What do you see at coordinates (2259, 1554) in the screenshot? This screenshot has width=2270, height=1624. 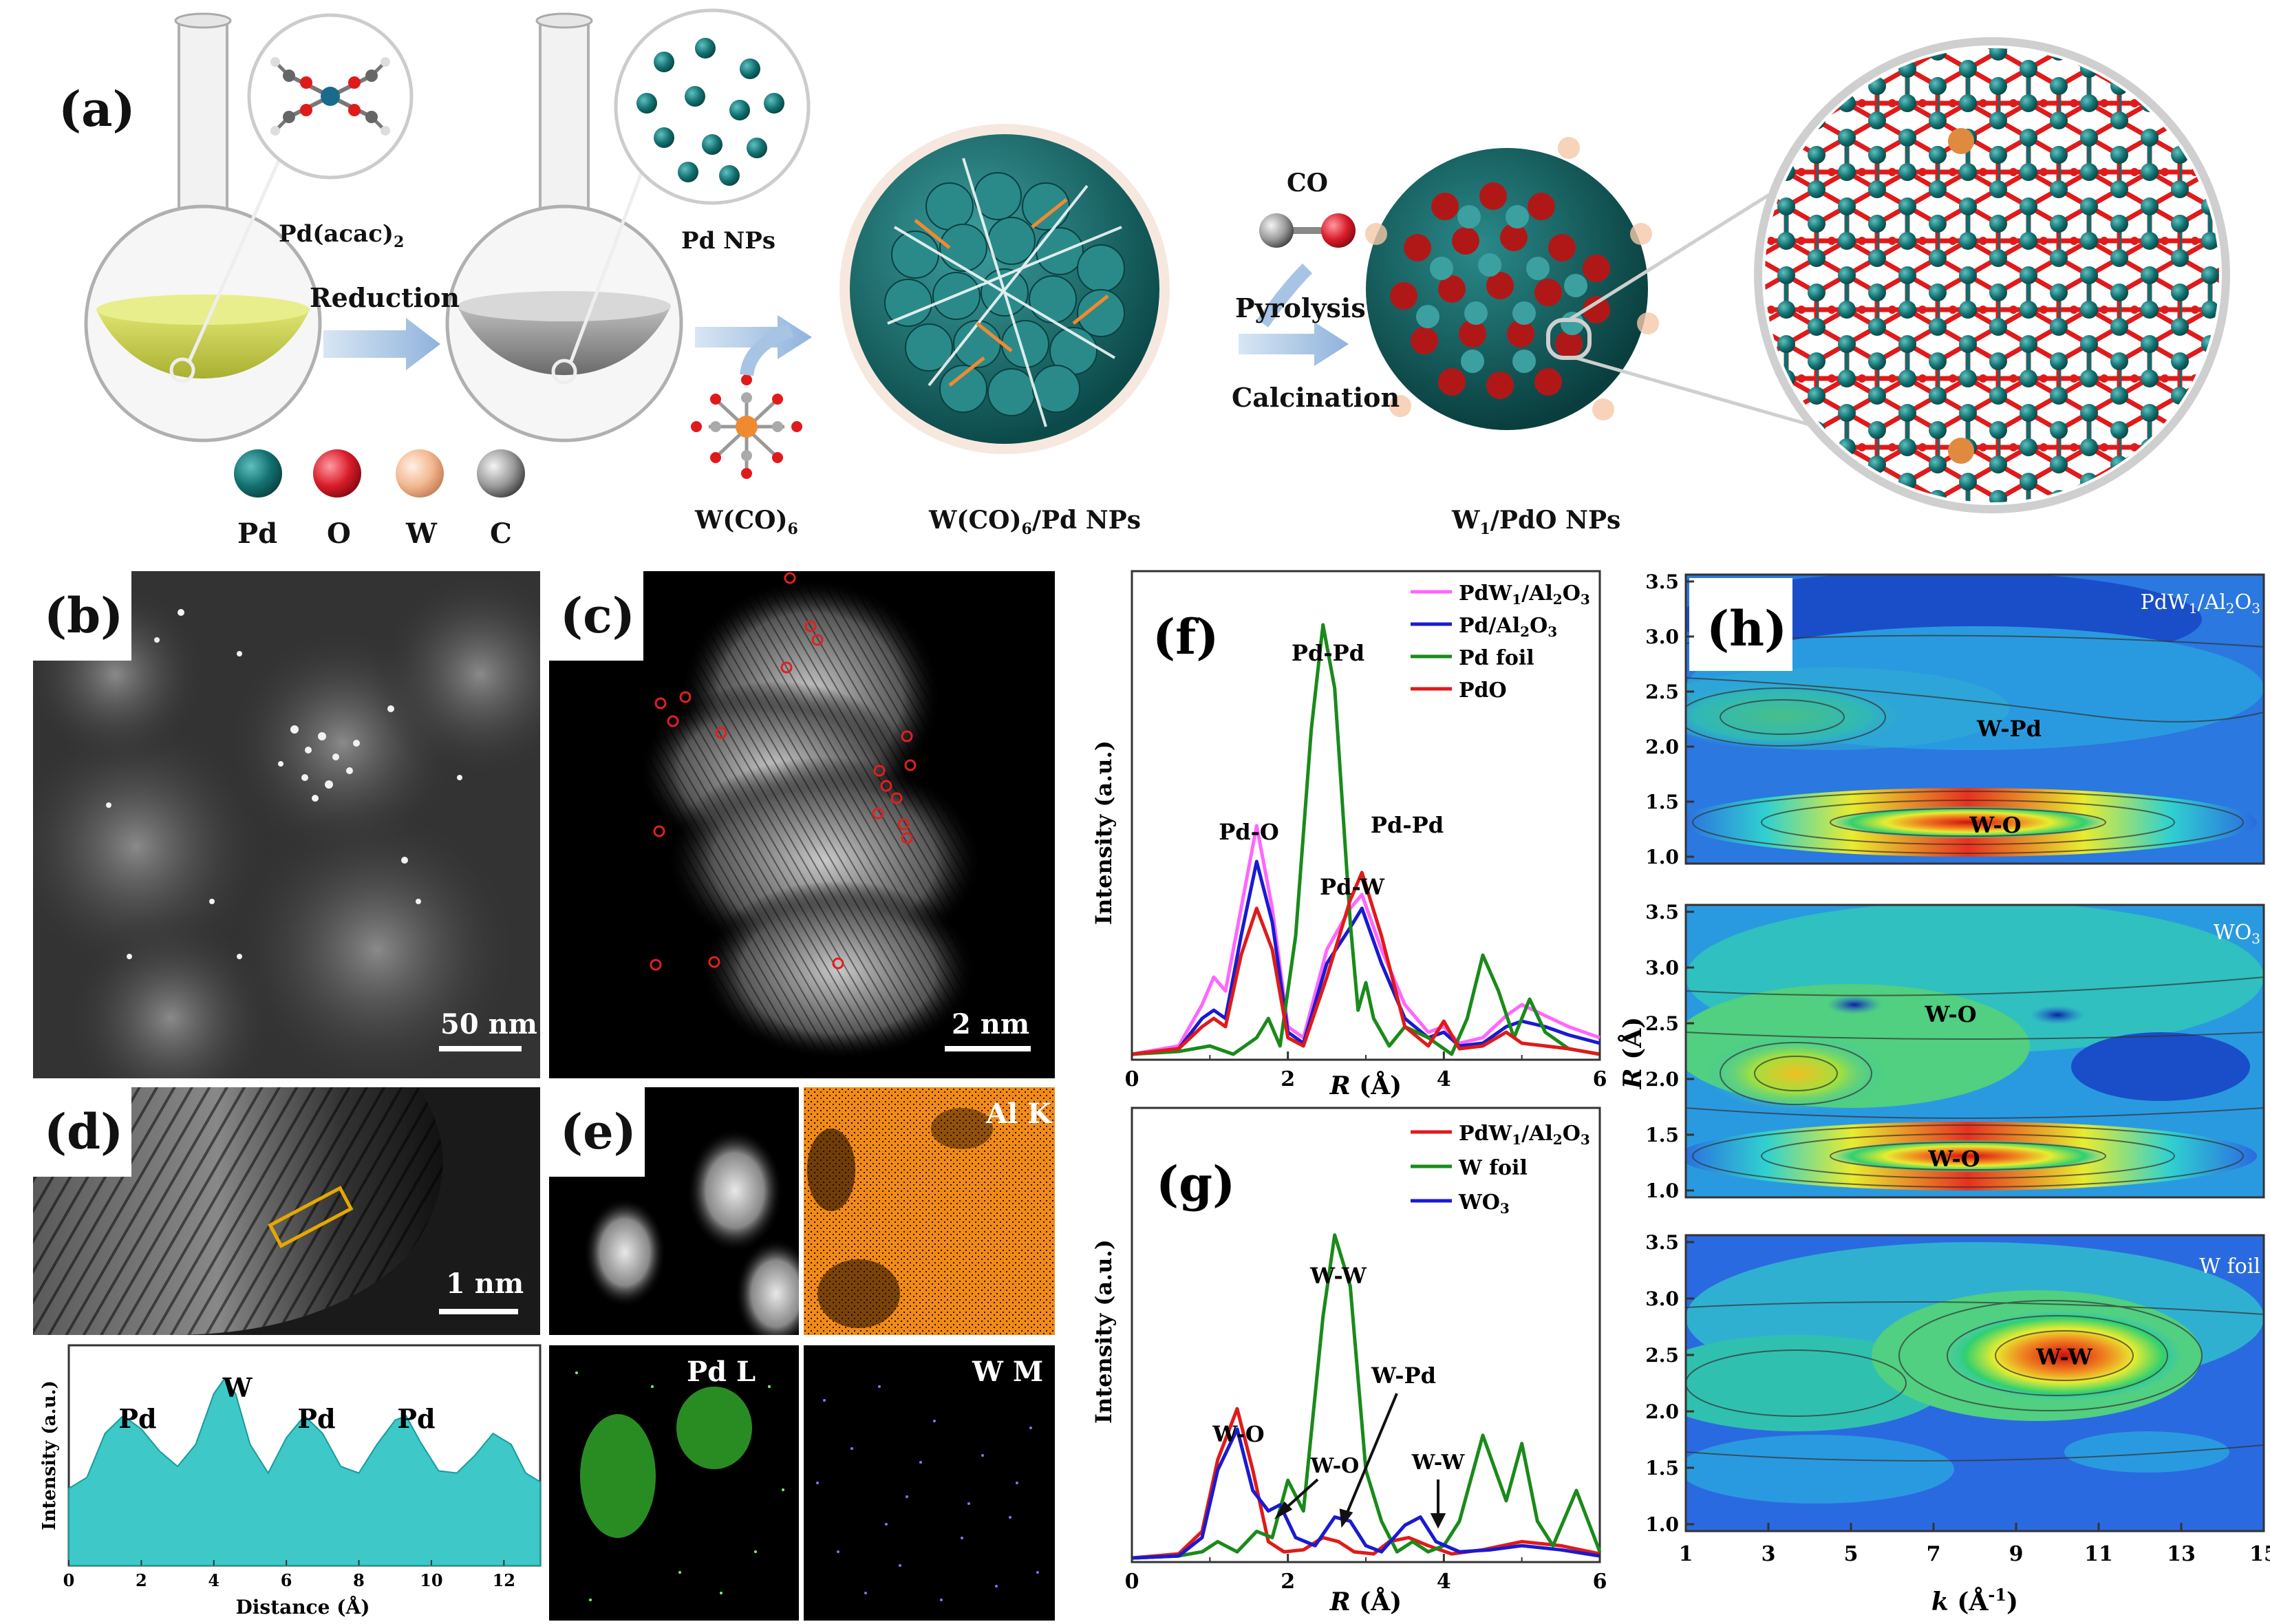 I see `h-xtick-label: 15` at bounding box center [2259, 1554].